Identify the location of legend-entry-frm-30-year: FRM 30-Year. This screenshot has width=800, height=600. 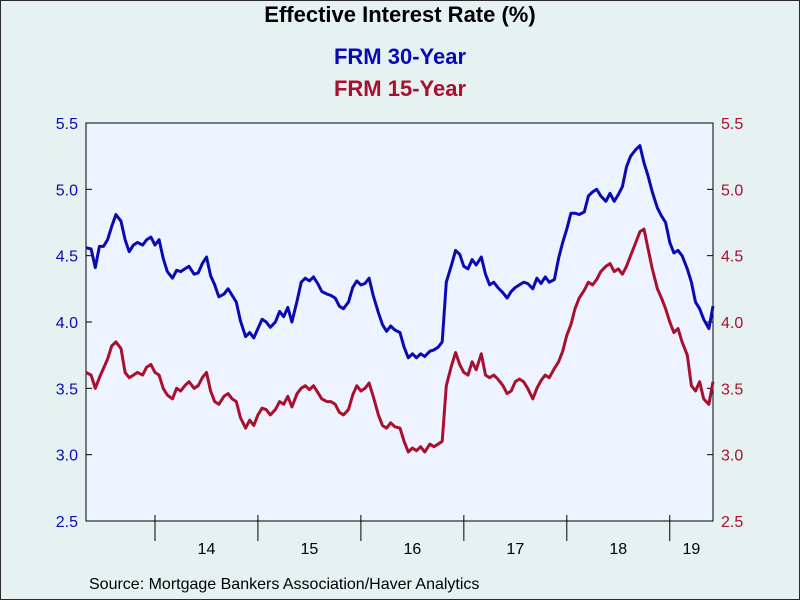
(400, 56).